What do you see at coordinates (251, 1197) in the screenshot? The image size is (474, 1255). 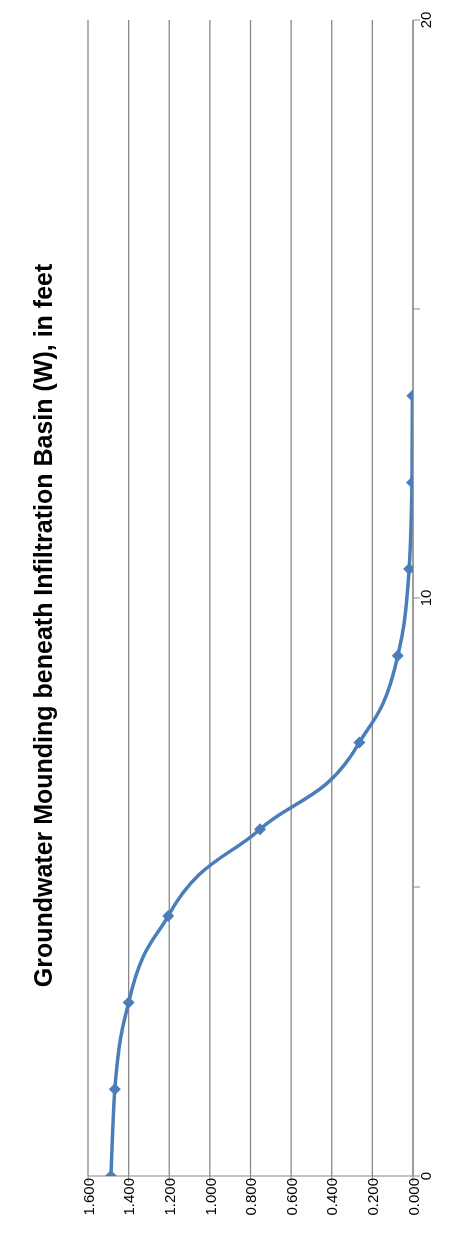 I see `x-tick-label: 0.800` at bounding box center [251, 1197].